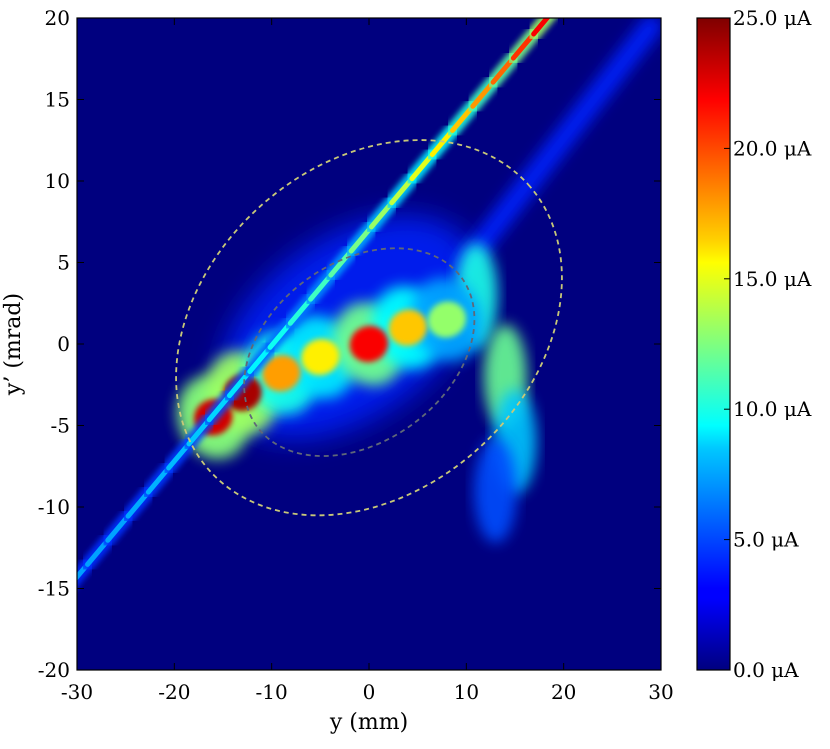  I want to click on x-tick-label: 0, so click(369, 692).